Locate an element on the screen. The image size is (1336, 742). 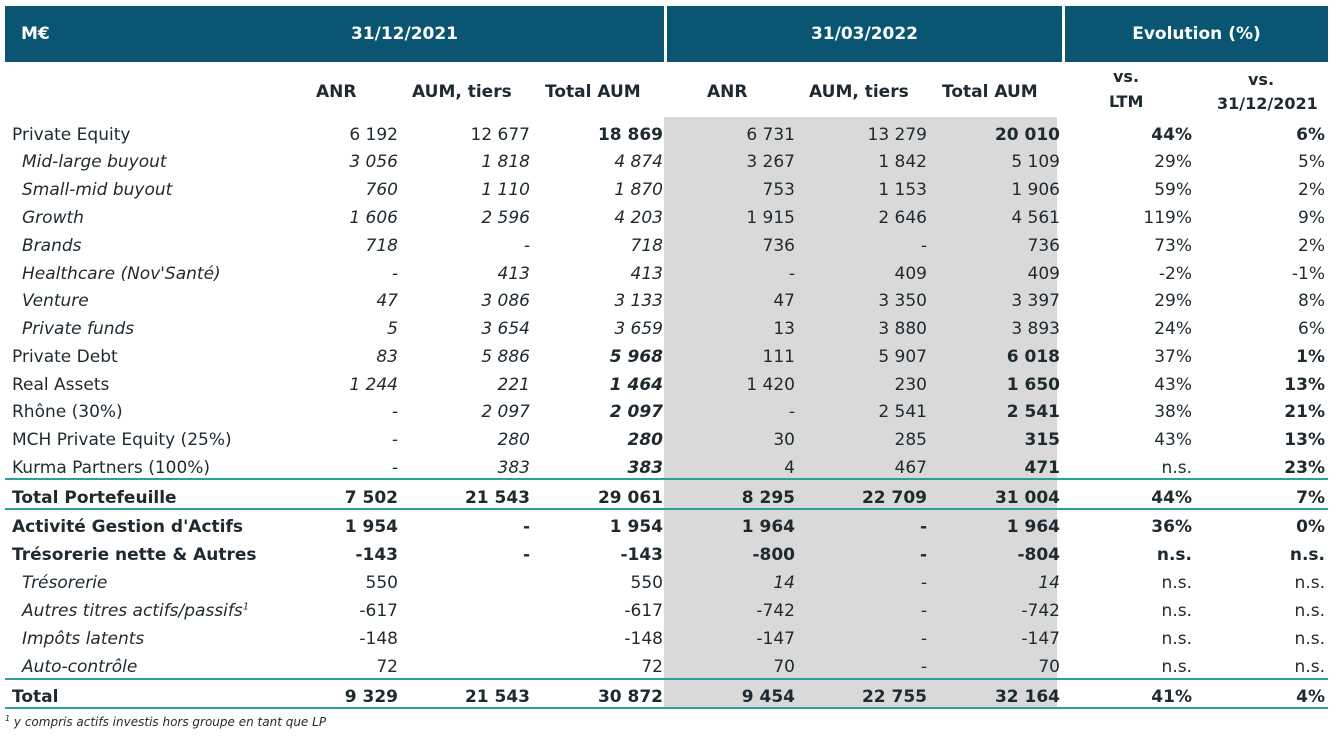
row-label-text: Total is located at coordinates (35, 697).